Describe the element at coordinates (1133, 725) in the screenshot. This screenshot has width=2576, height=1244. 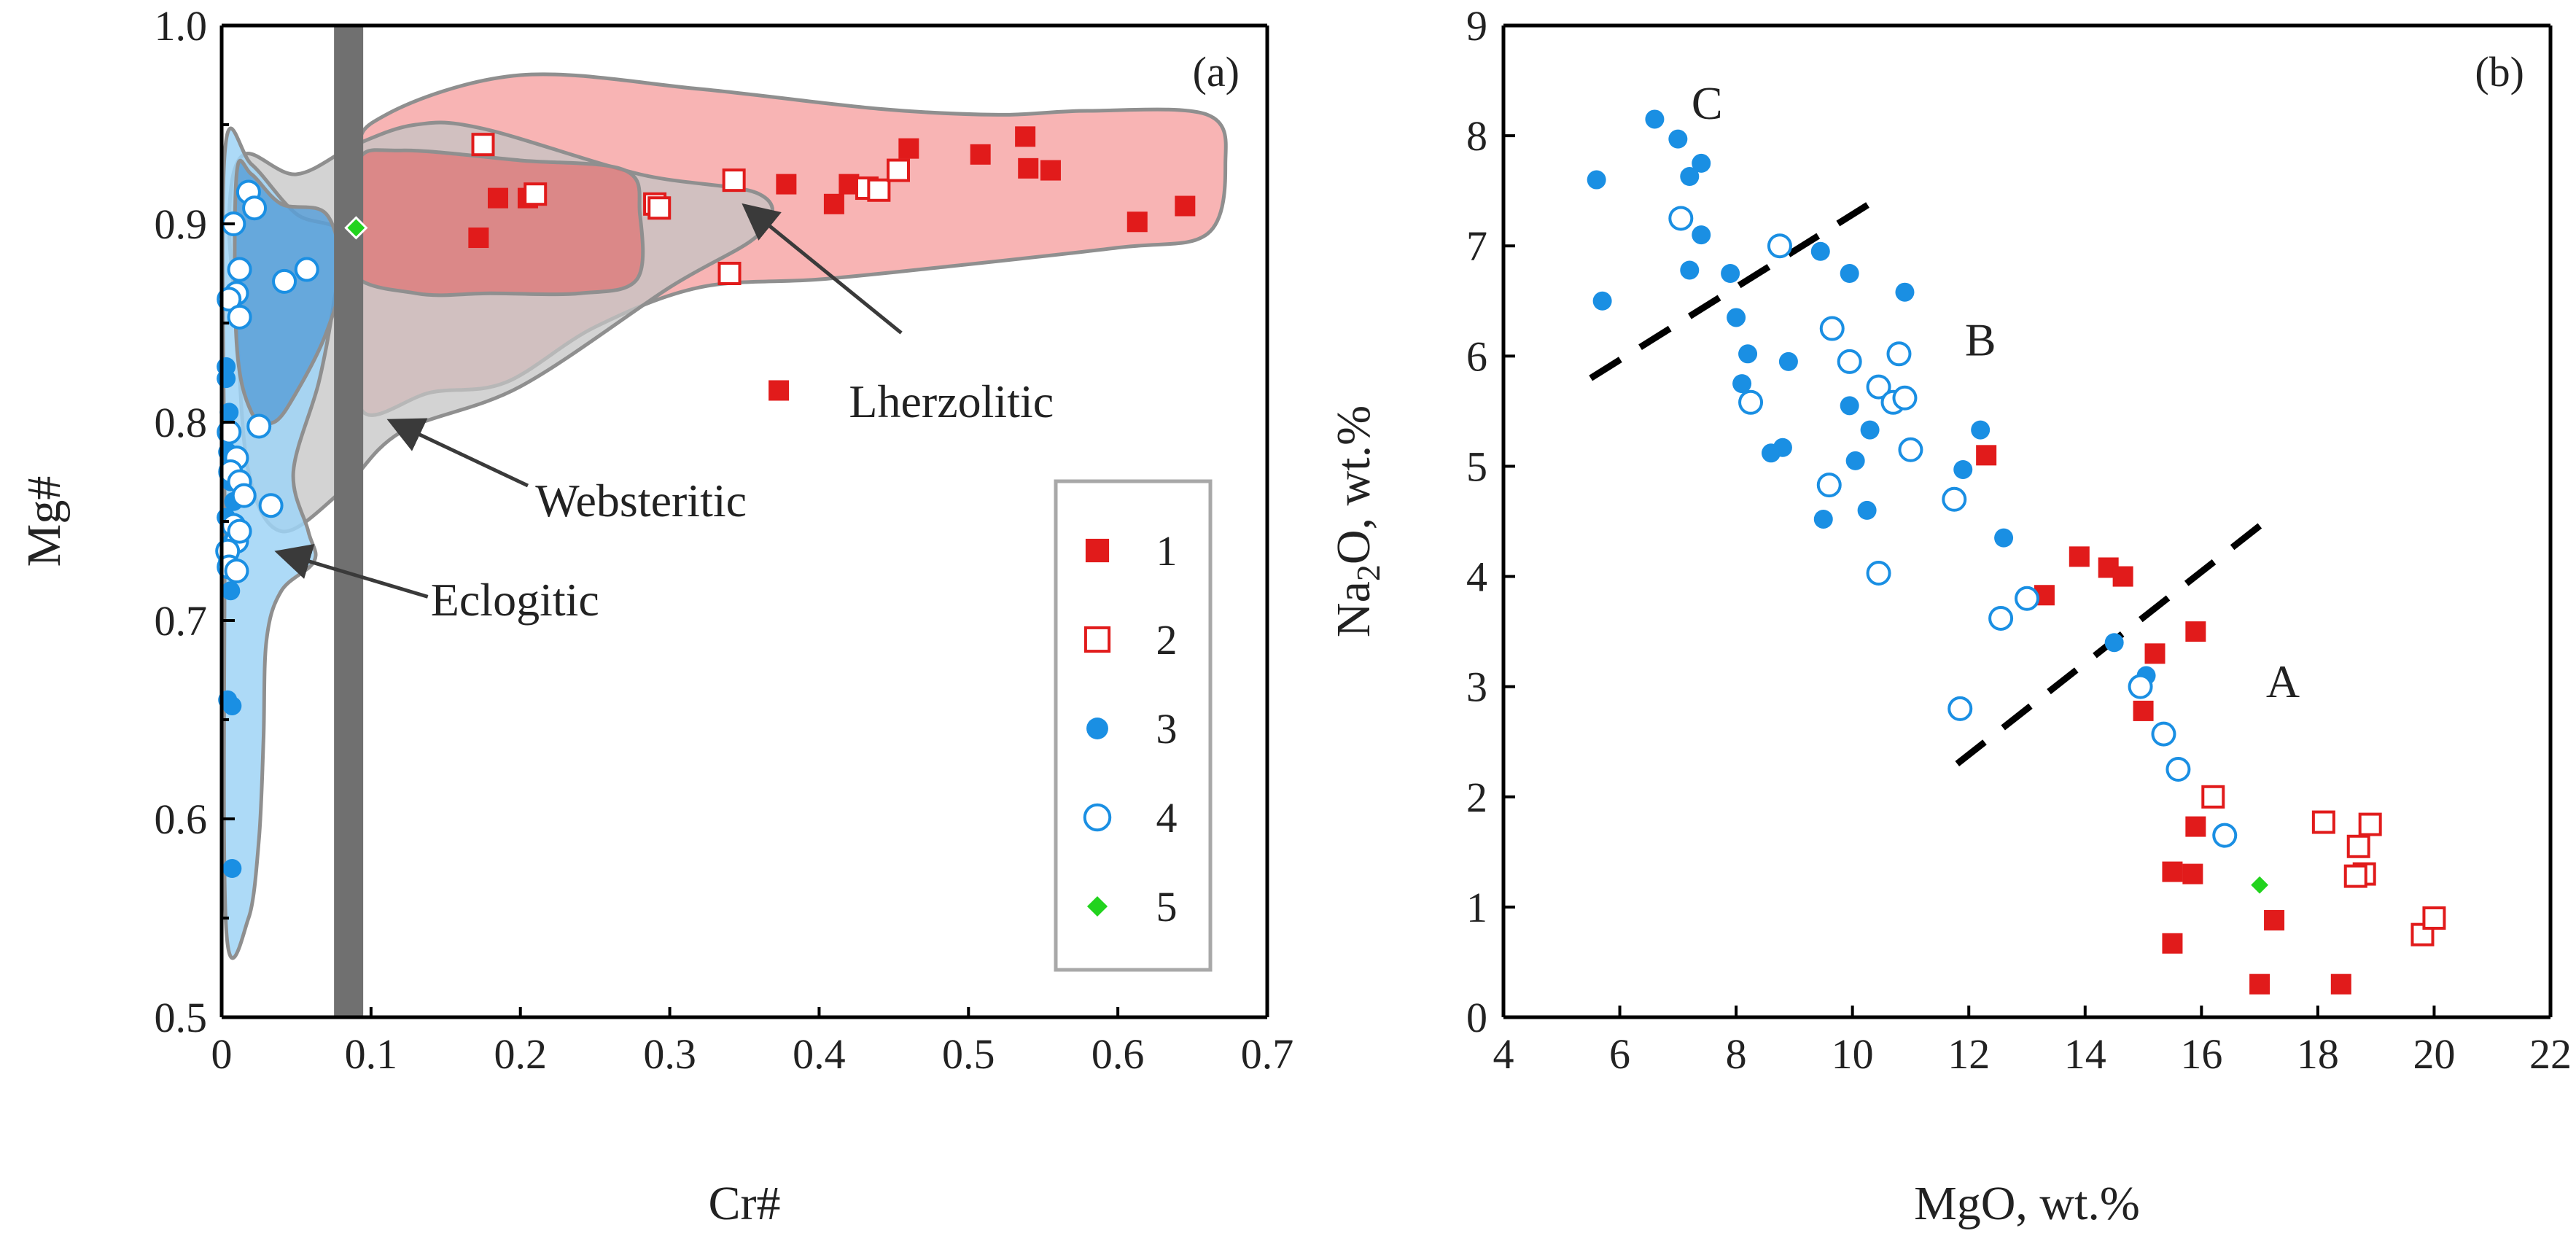
I see `legend: 1 2 3 4 5` at that location.